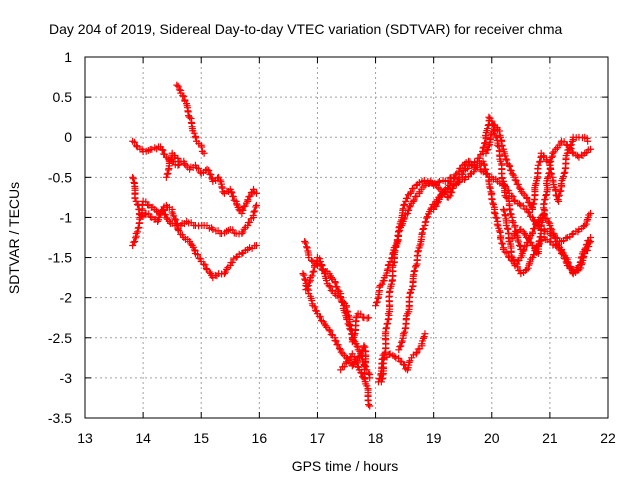 The image size is (640, 480). I want to click on series-track-i, so click(352, 366).